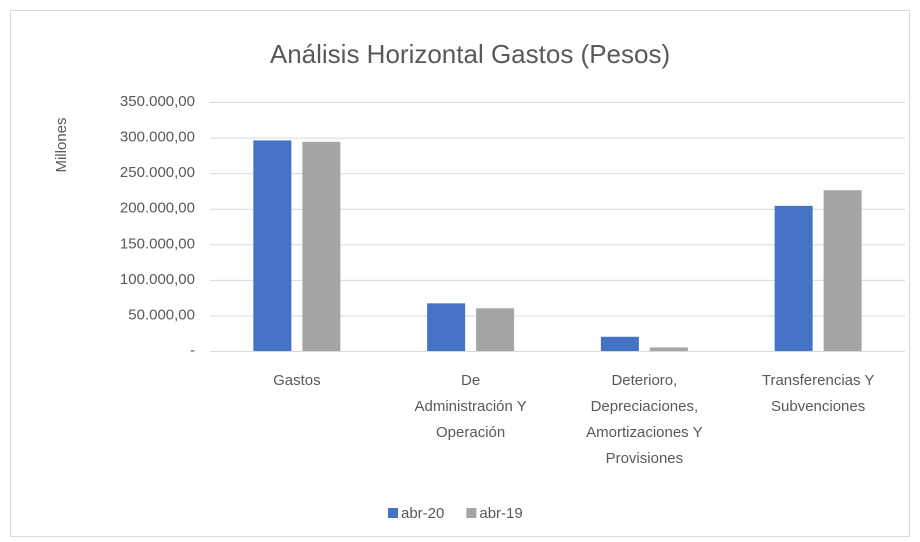  I want to click on x-tick-label: Deterioro,, so click(644, 380).